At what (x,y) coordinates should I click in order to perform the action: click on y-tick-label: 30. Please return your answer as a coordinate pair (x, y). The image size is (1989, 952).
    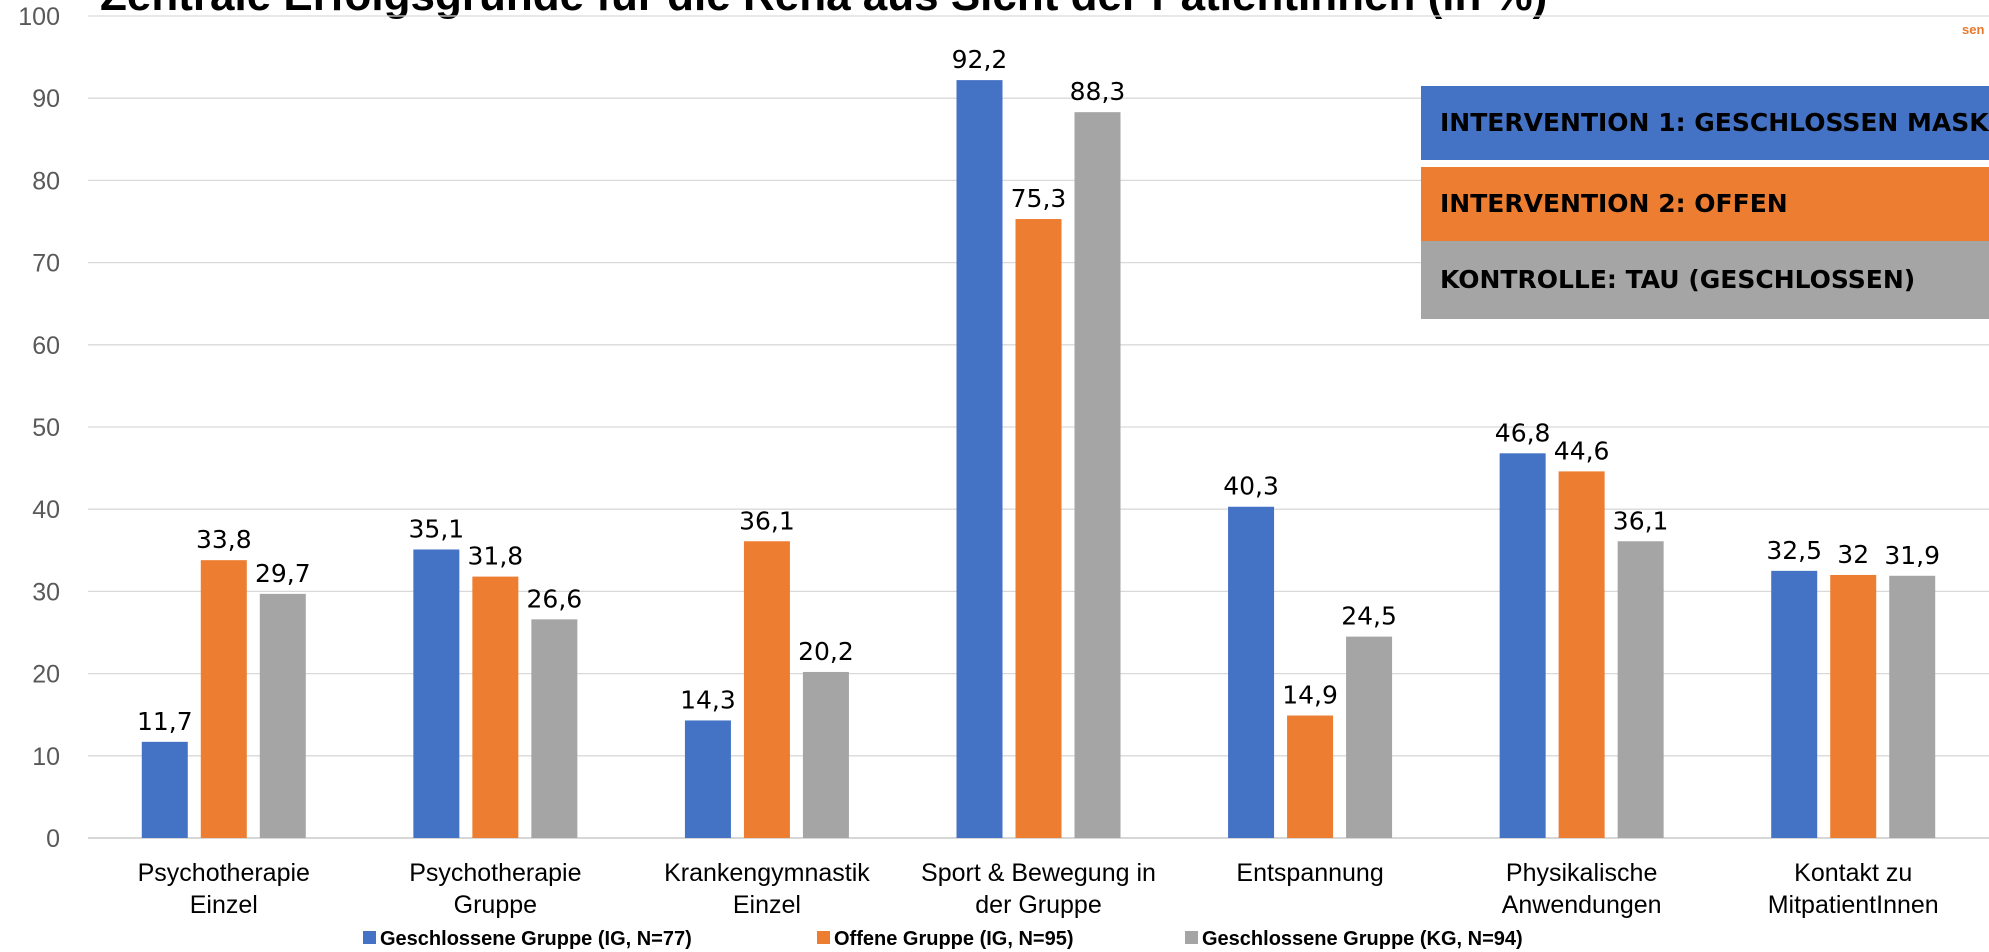
    Looking at the image, I should click on (46, 592).